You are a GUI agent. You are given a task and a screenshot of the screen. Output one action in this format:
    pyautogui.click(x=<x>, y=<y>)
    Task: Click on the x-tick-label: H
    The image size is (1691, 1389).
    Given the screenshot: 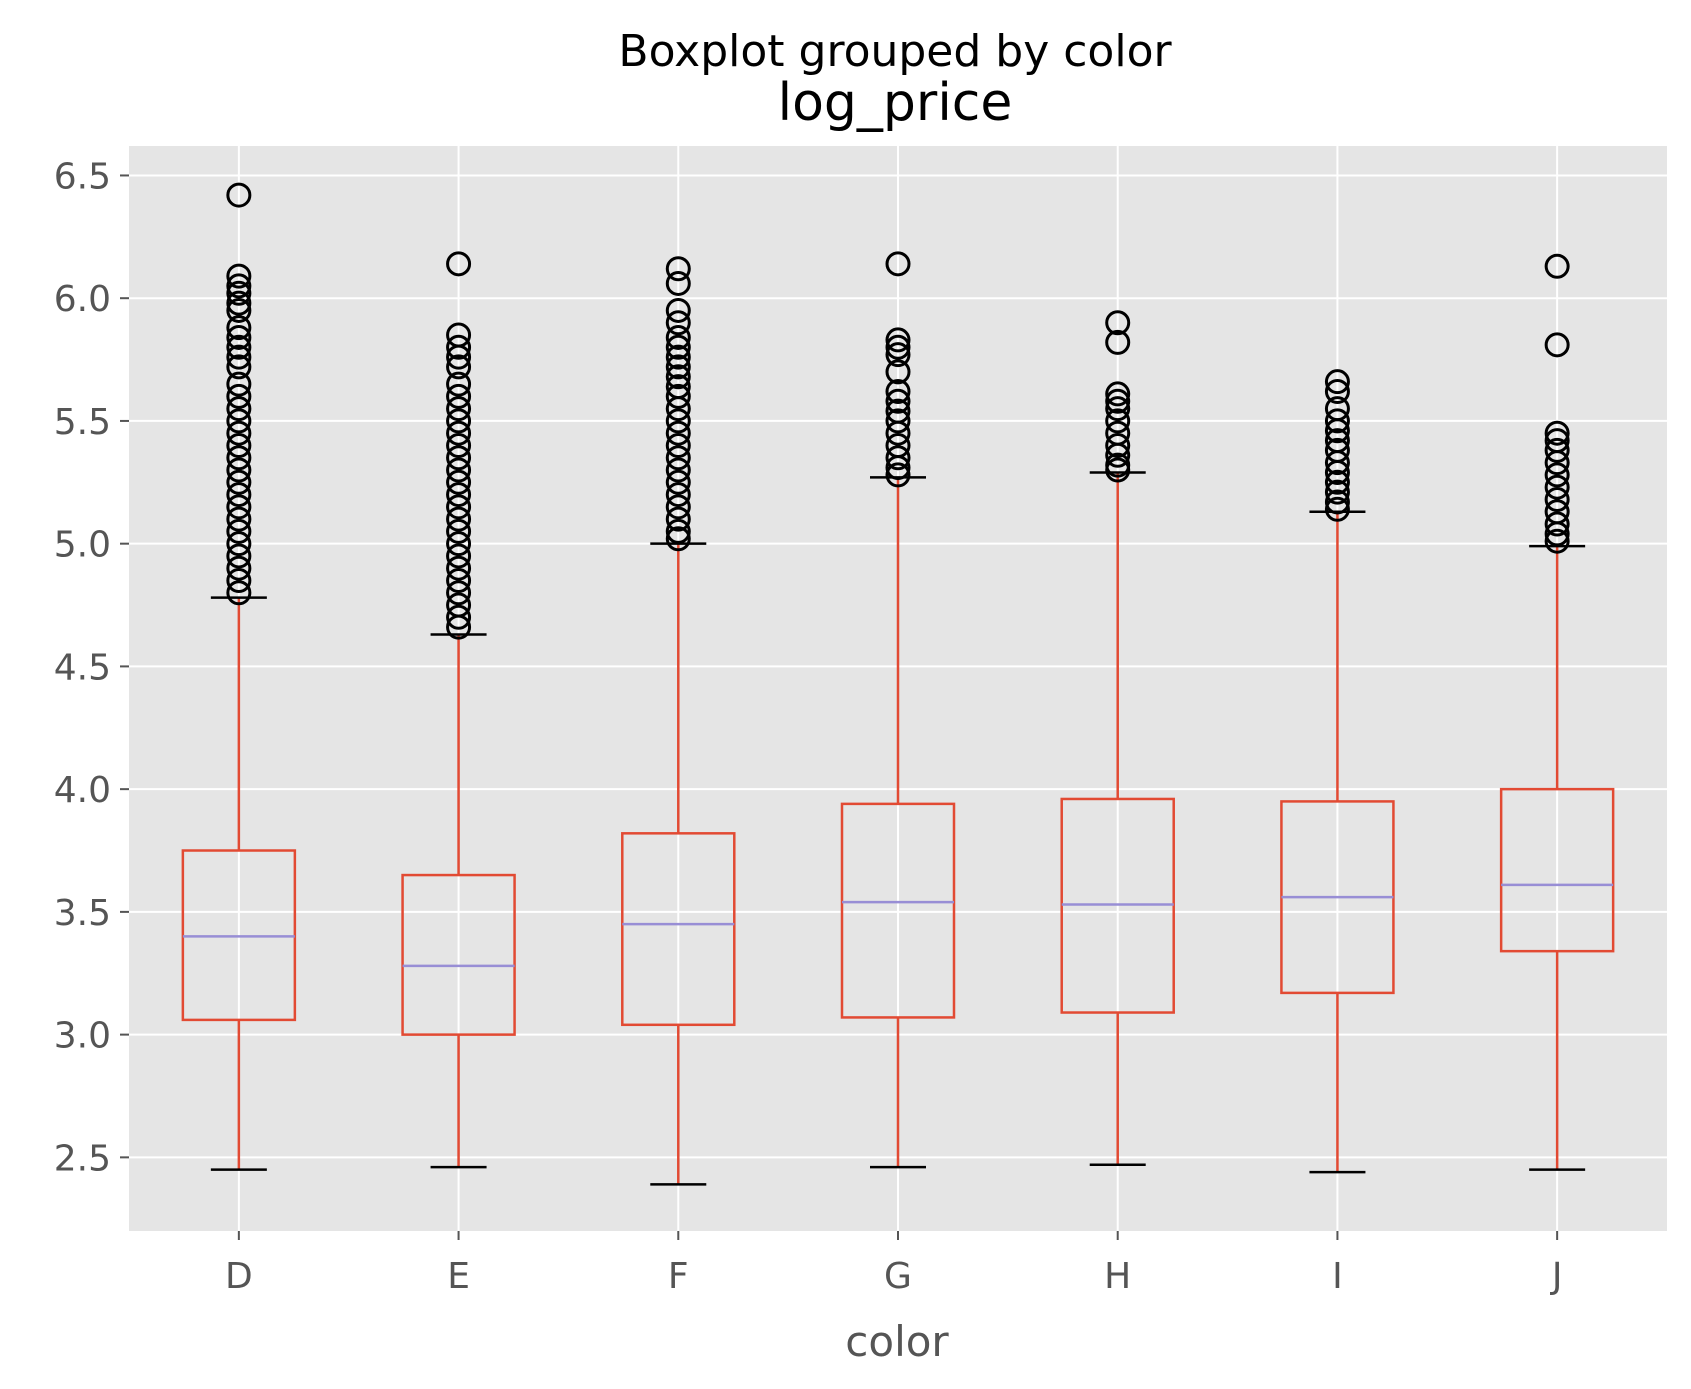 What is the action you would take?
    pyautogui.click(x=1117, y=1276)
    